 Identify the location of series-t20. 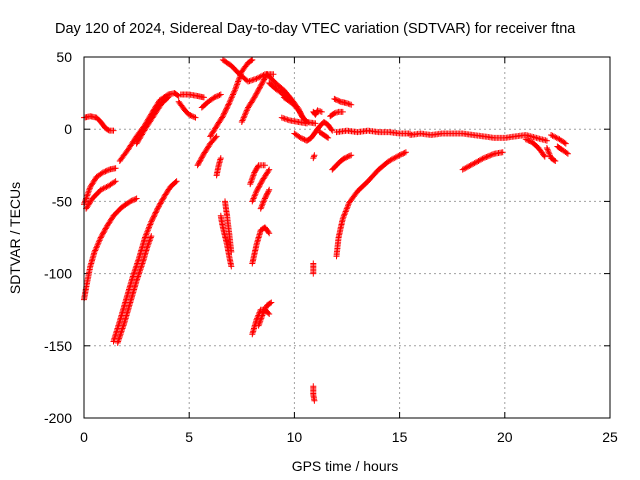
(261, 185).